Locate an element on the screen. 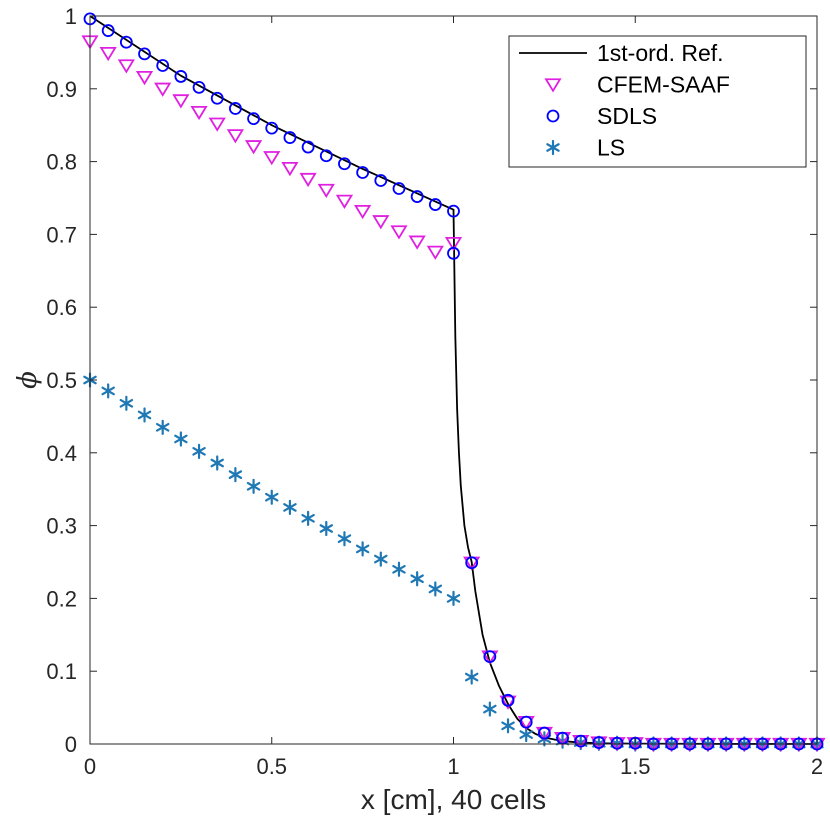 Image resolution: width=830 pixels, height=822 pixels. legend-label: CFEM-SAAF is located at coordinates (663, 85).